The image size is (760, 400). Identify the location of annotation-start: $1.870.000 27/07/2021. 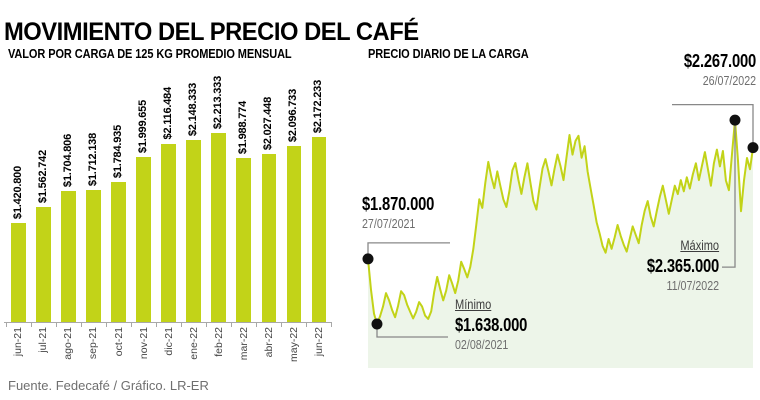
(398, 213).